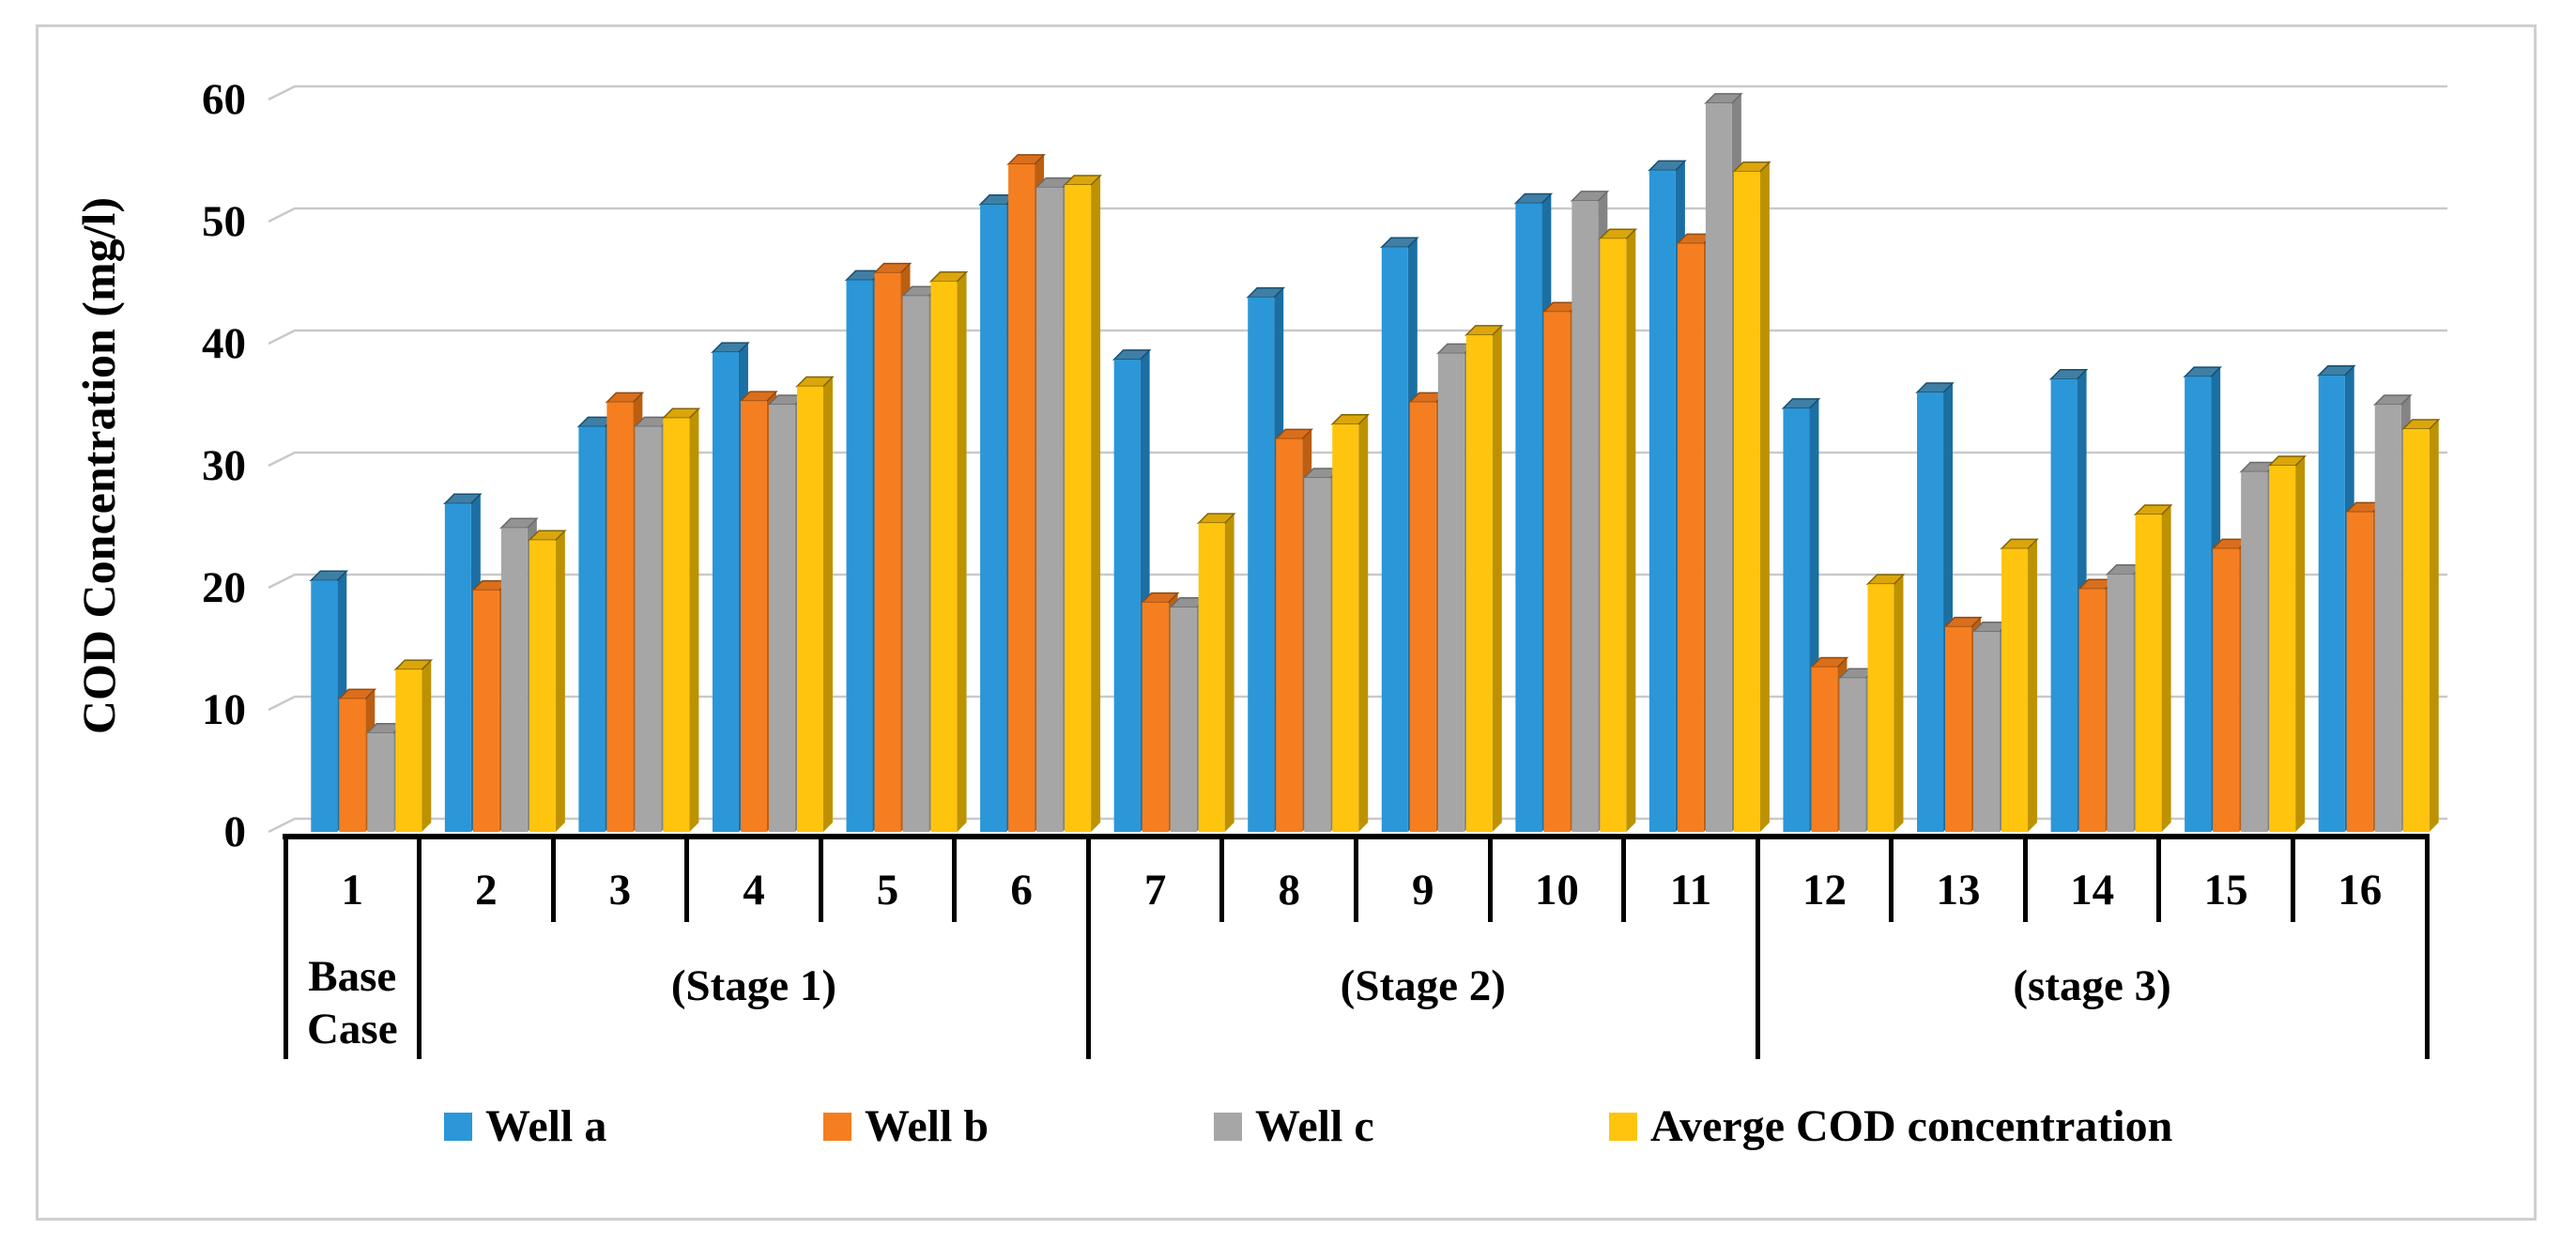 The image size is (2576, 1245). What do you see at coordinates (353, 1003) in the screenshot?
I see `group-label-base-case: Base Case` at bounding box center [353, 1003].